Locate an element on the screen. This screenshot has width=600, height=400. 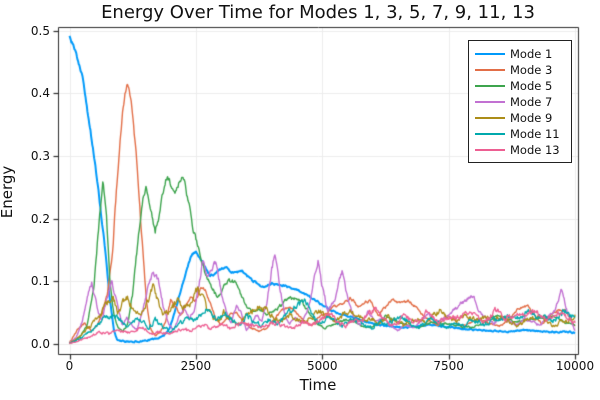
y-tick-label-0.2: 0.2 is located at coordinates (40, 218).